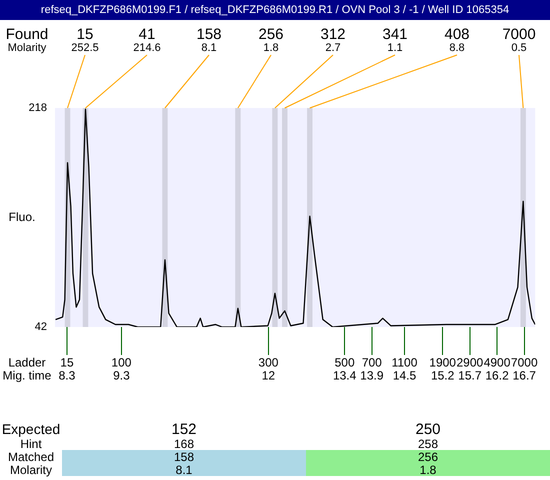 This screenshot has height=480, width=550. What do you see at coordinates (147, 35) in the screenshot?
I see `text: 41` at bounding box center [147, 35].